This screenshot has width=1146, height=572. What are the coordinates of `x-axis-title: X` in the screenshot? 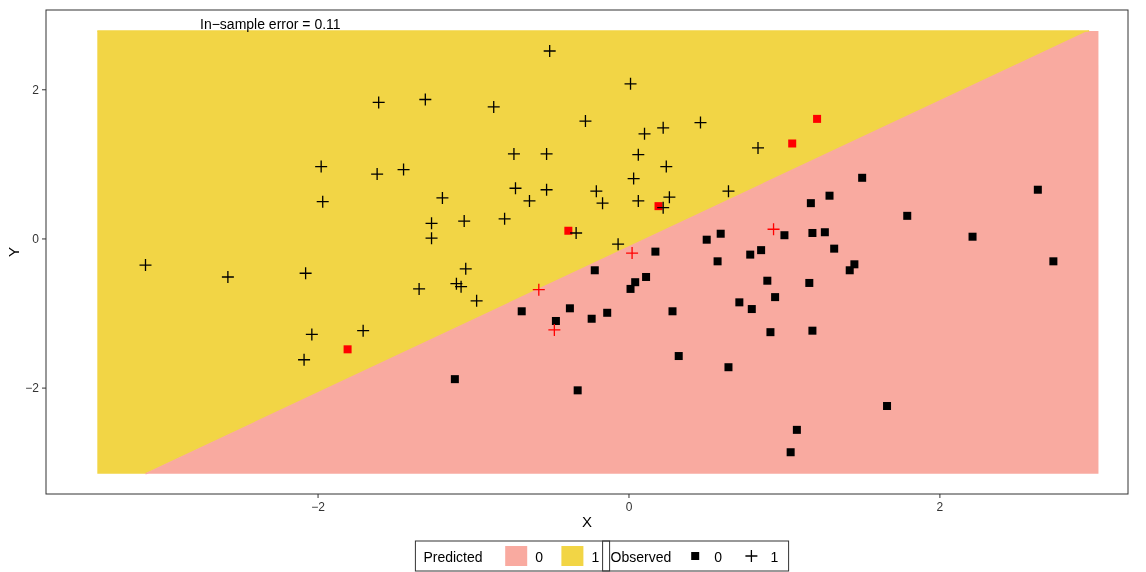 It's located at (587, 521).